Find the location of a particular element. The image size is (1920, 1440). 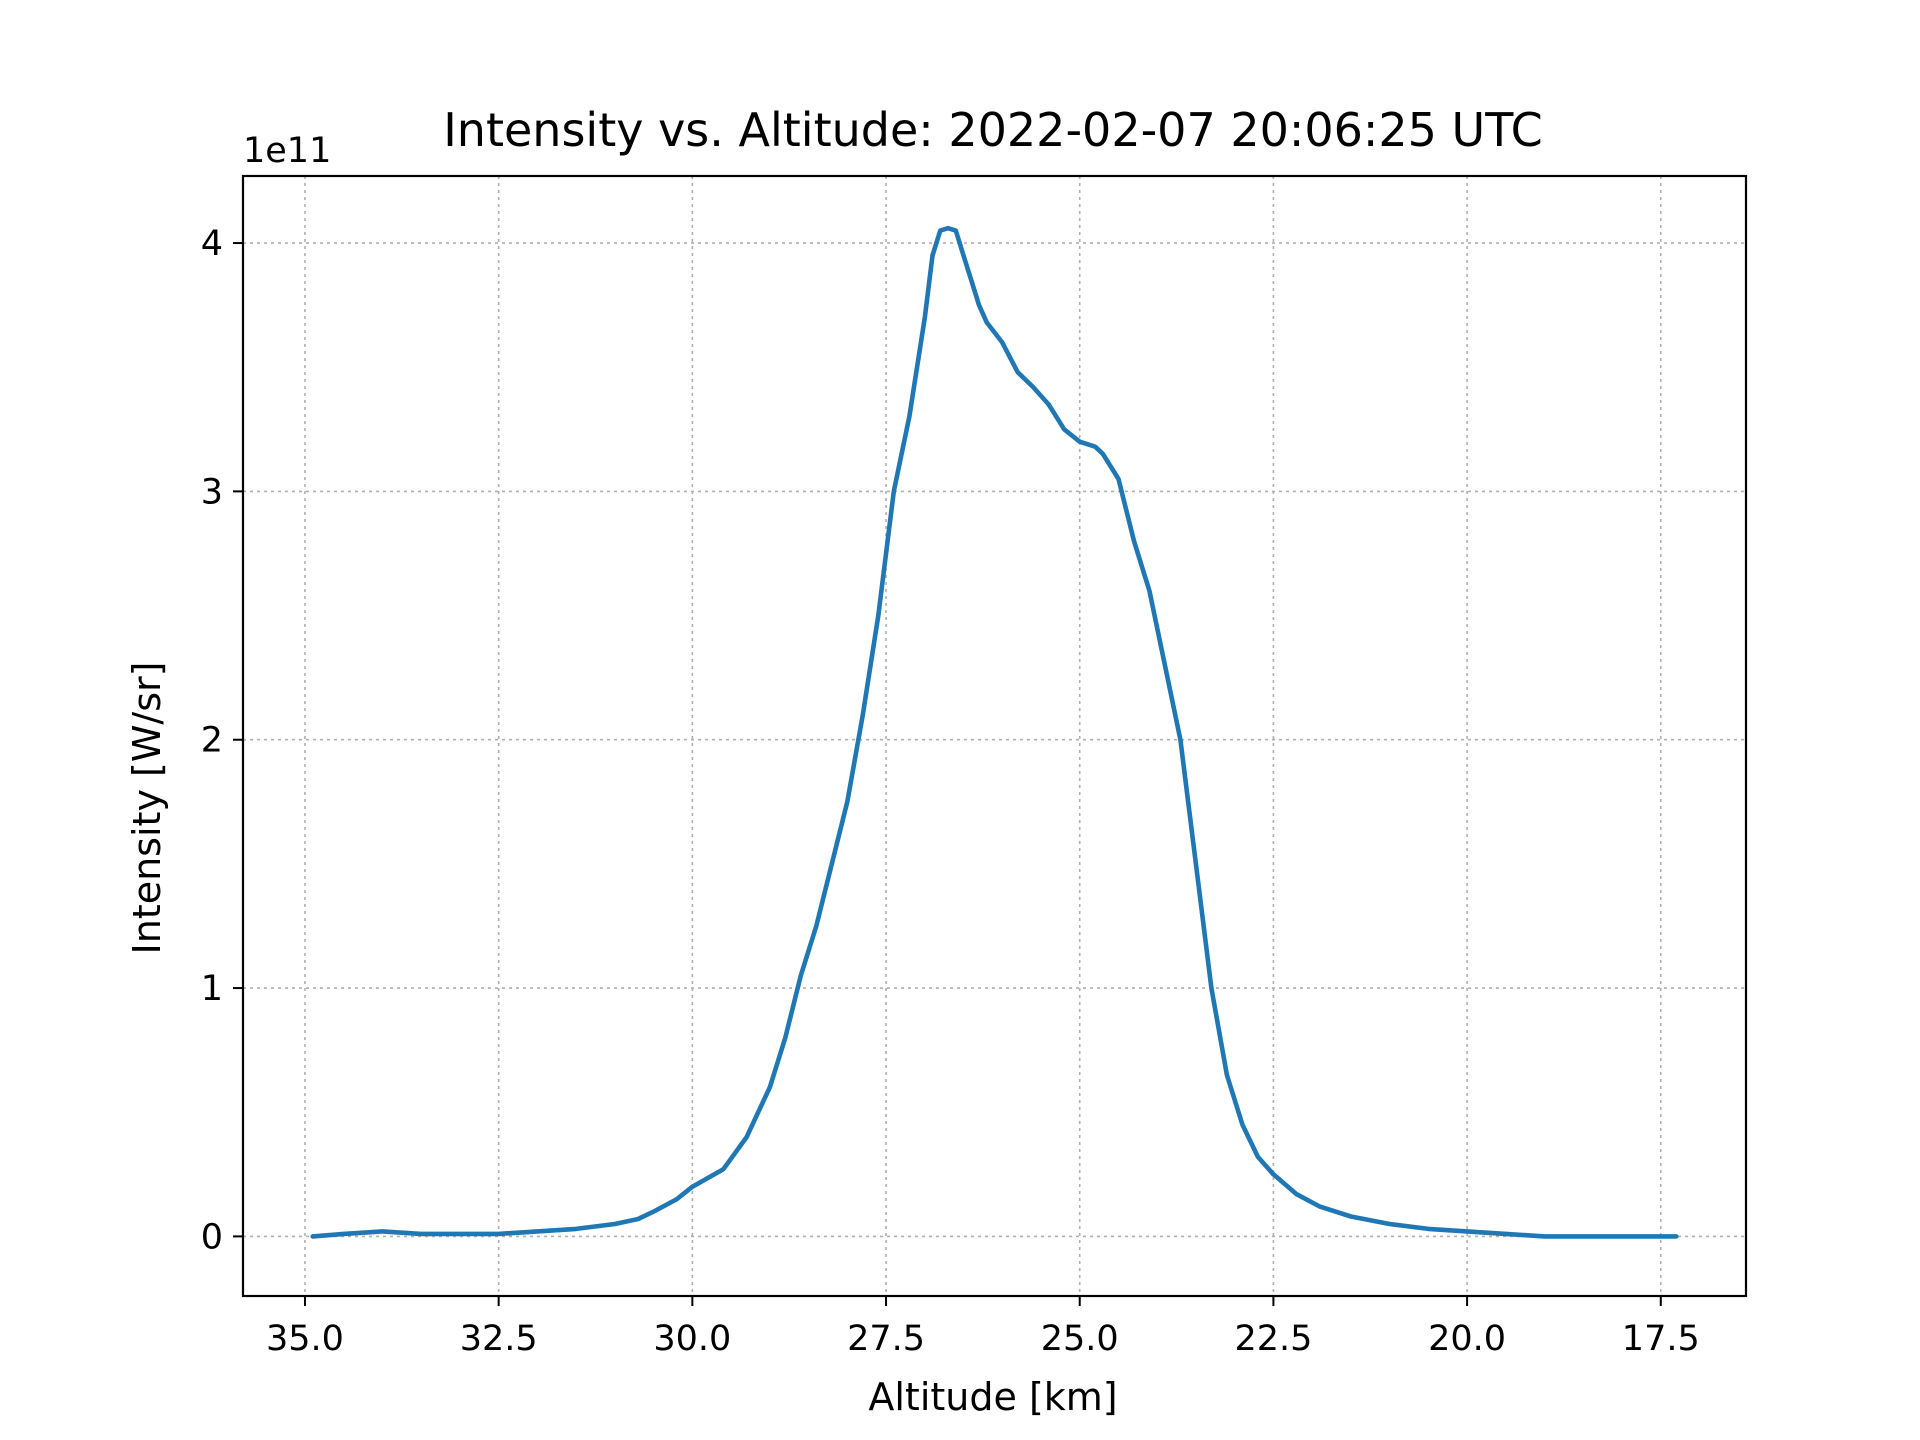

x-tick-label: 35.0 is located at coordinates (305, 1339).